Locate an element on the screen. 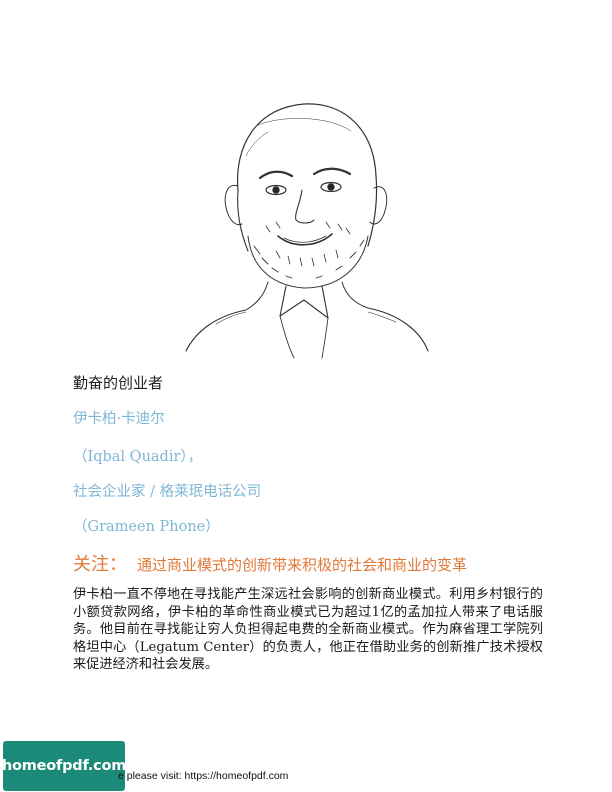 This screenshot has height=792, width=612. portrait-sketch-icon is located at coordinates (307, 231).